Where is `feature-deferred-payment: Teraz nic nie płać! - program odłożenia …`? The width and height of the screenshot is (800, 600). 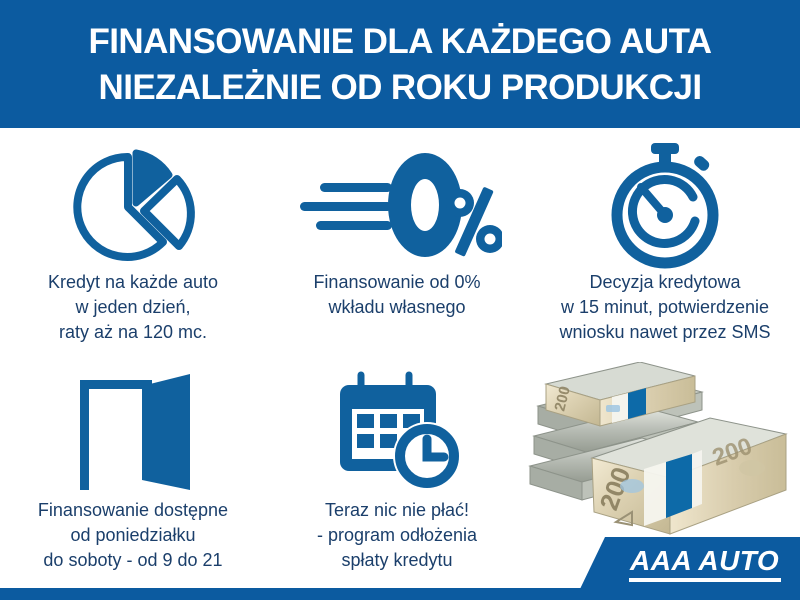
feature-deferred-payment: Teraz nic nie płać! - program odłożenia … is located at coordinates (397, 470).